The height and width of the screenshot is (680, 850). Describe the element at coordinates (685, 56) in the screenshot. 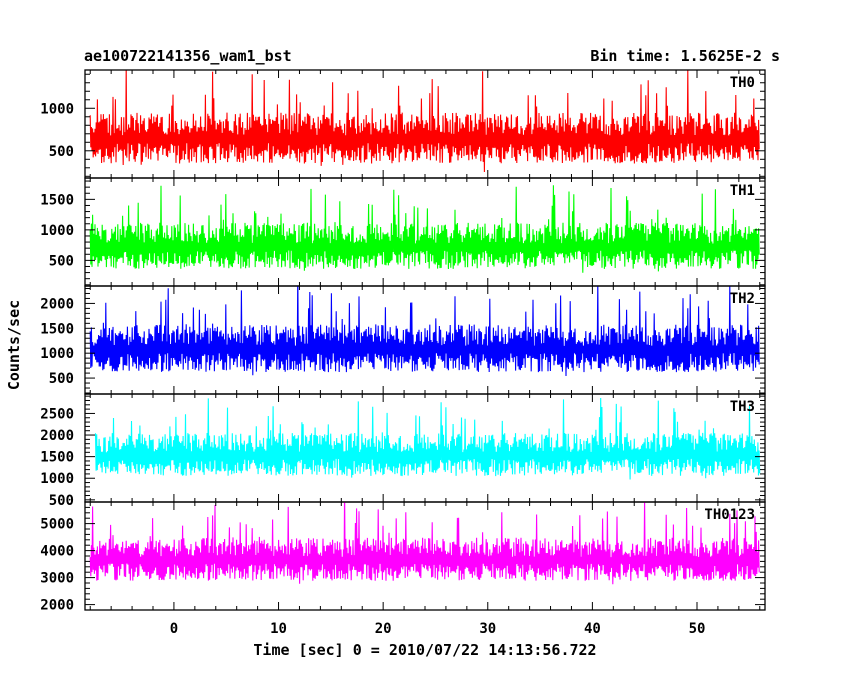

I see `chart-title-right: Bin time: 1.5625E-2 s` at that location.